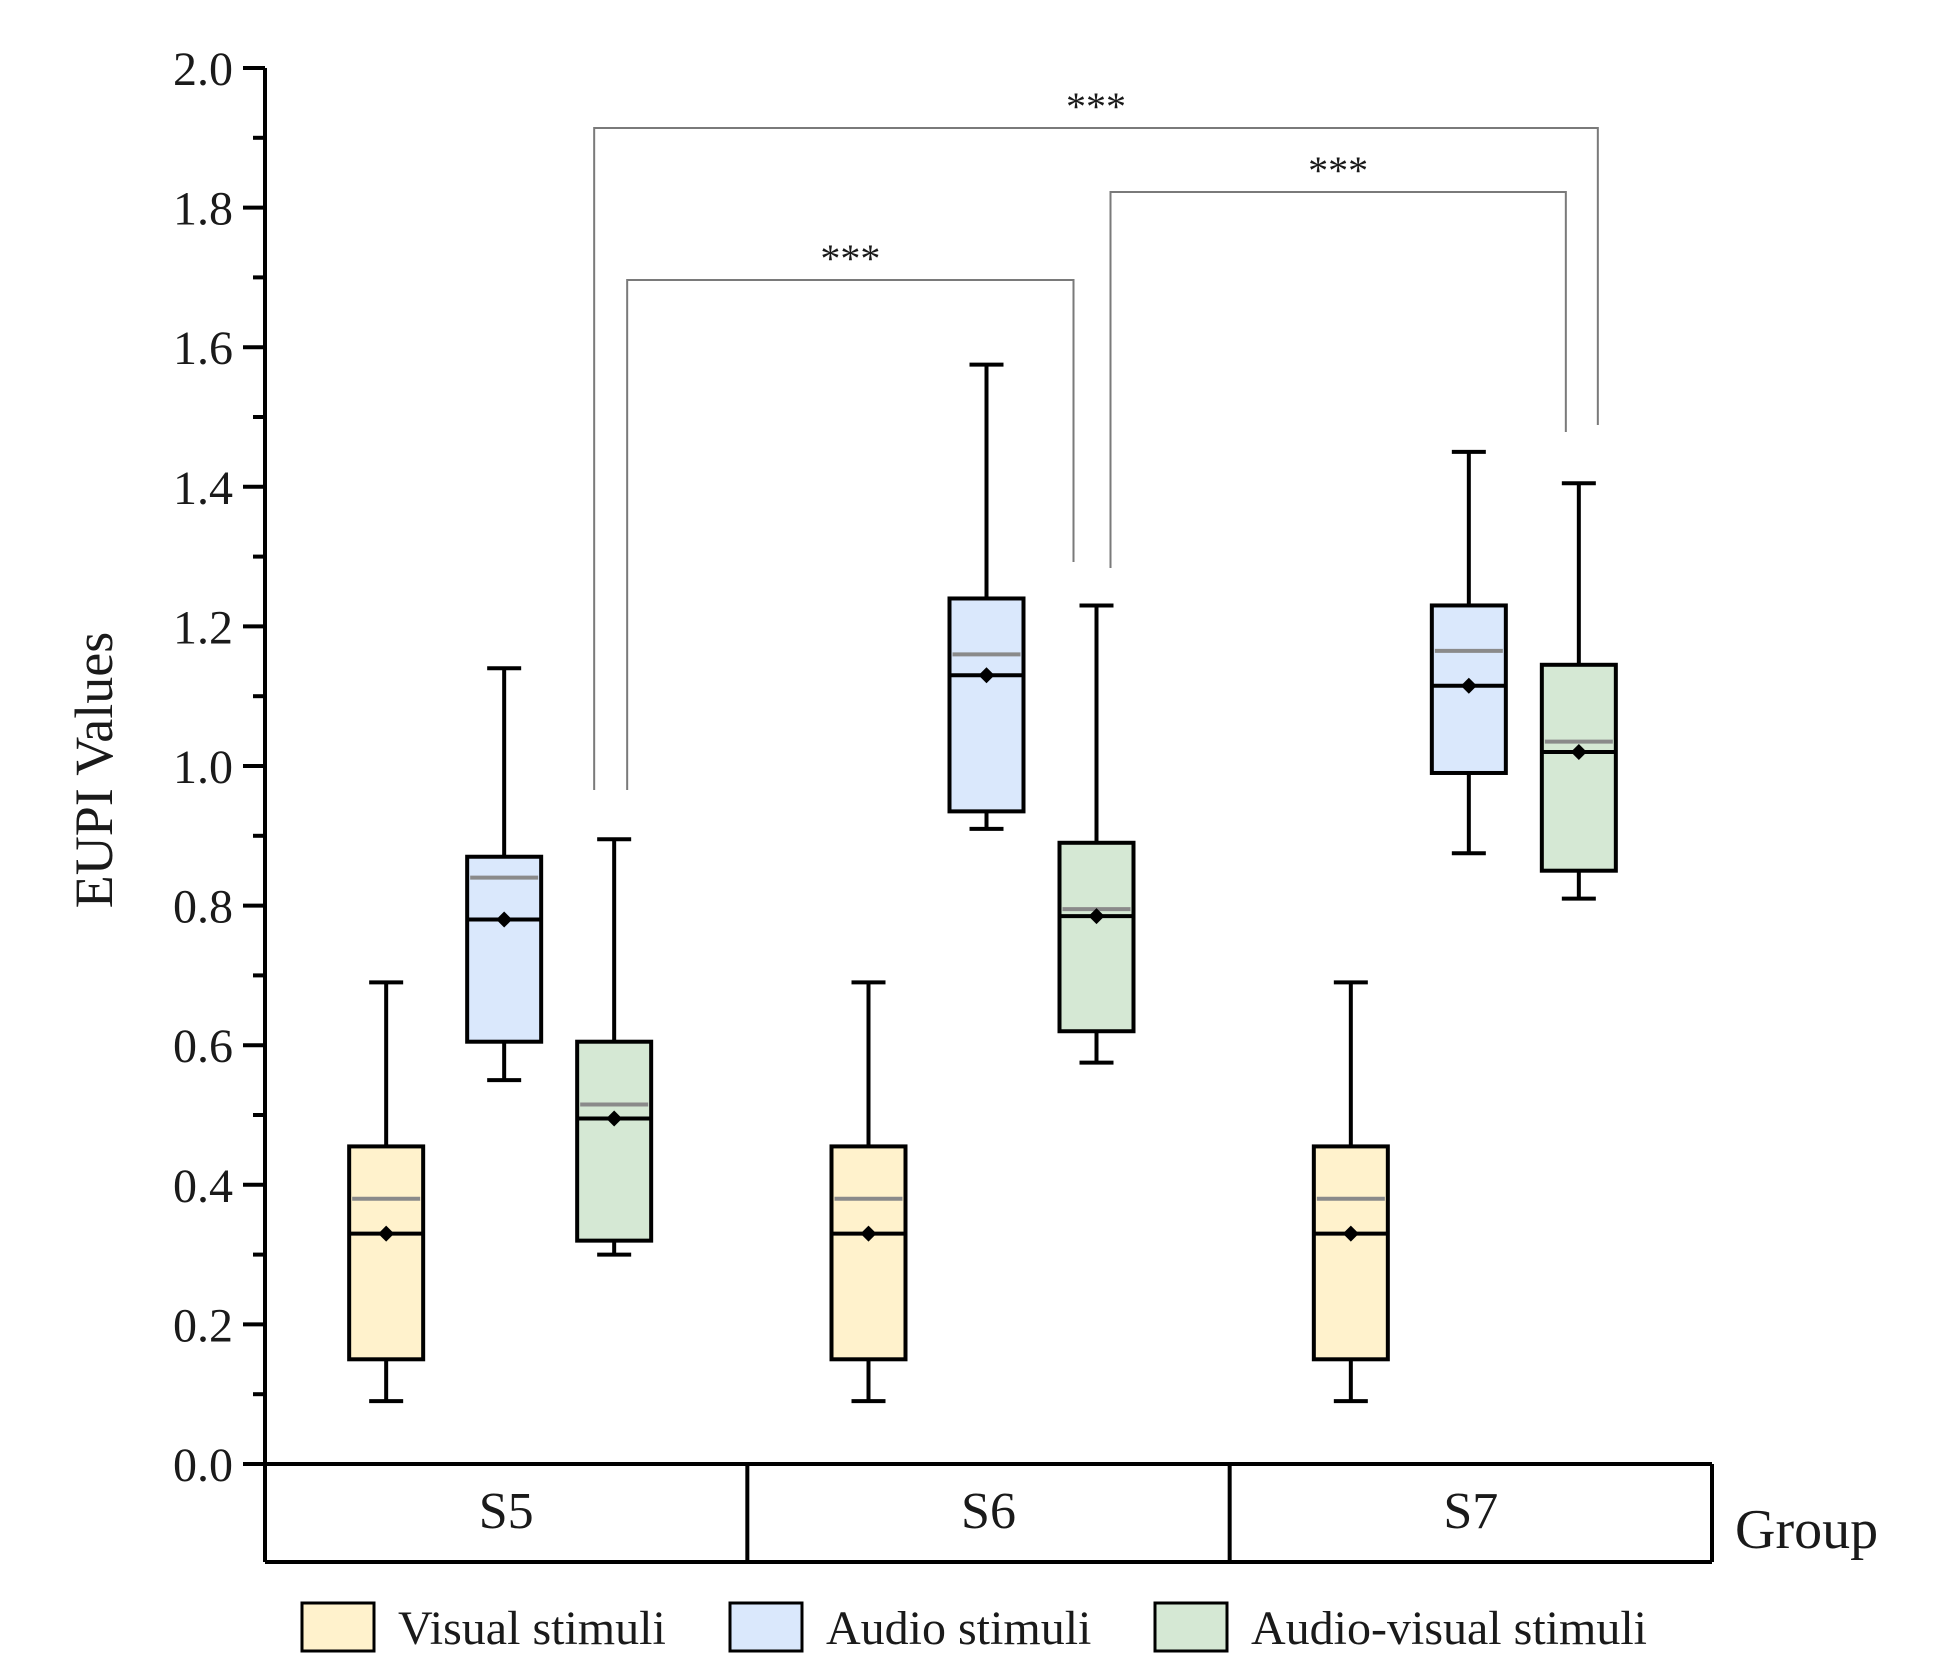 Image resolution: width=1957 pixels, height=1680 pixels. I want to click on y-tick-label: 0.0, so click(203, 1465).